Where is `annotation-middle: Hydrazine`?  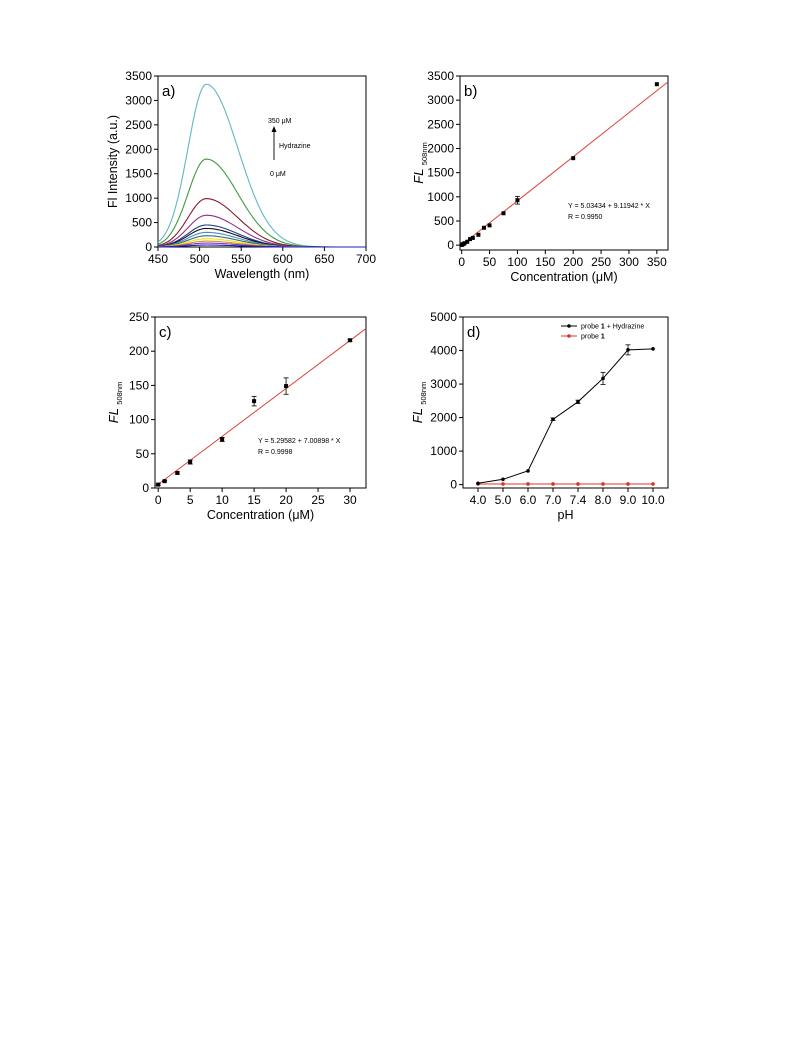 annotation-middle: Hydrazine is located at coordinates (295, 146).